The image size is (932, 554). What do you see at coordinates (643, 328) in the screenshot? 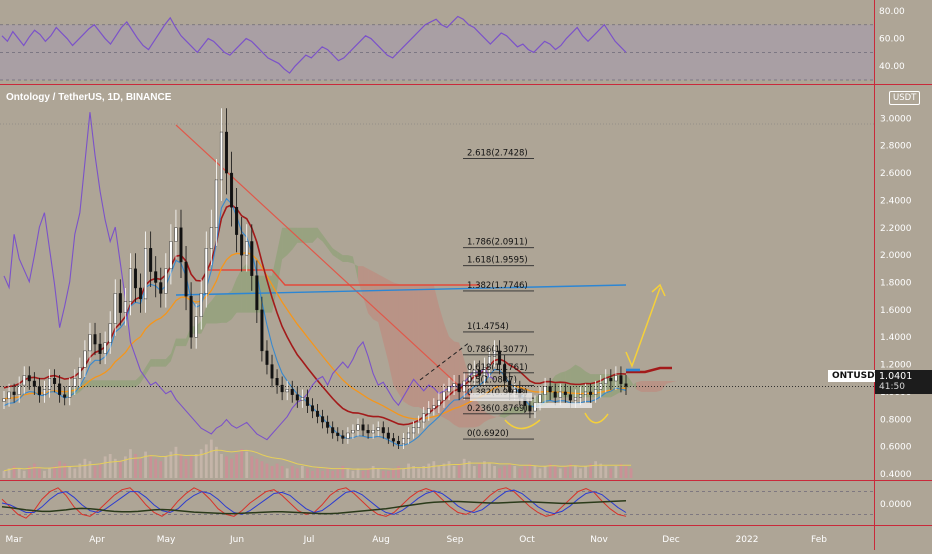
I see `projection-path` at bounding box center [643, 328].